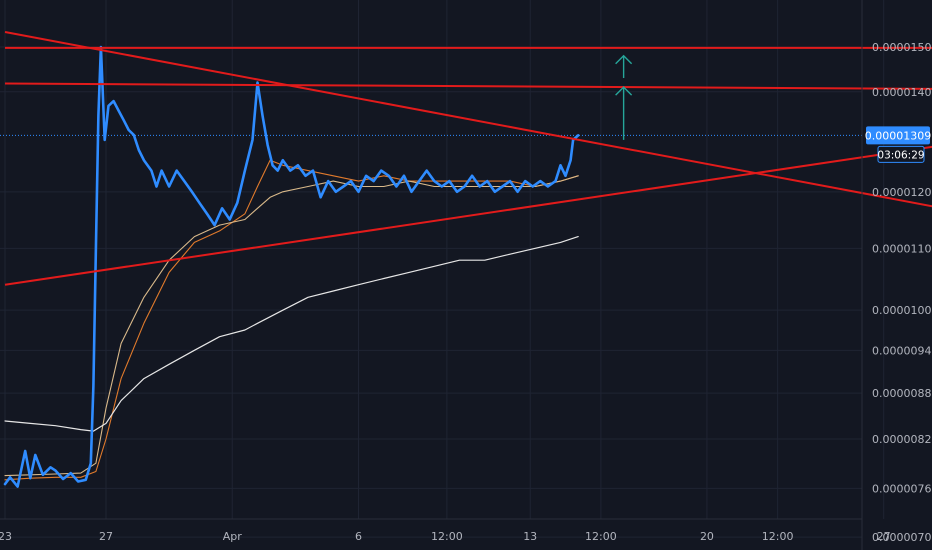 The height and width of the screenshot is (550, 932). What do you see at coordinates (902, 248) in the screenshot?
I see `y-tick-label: 0.00001100` at bounding box center [902, 248].